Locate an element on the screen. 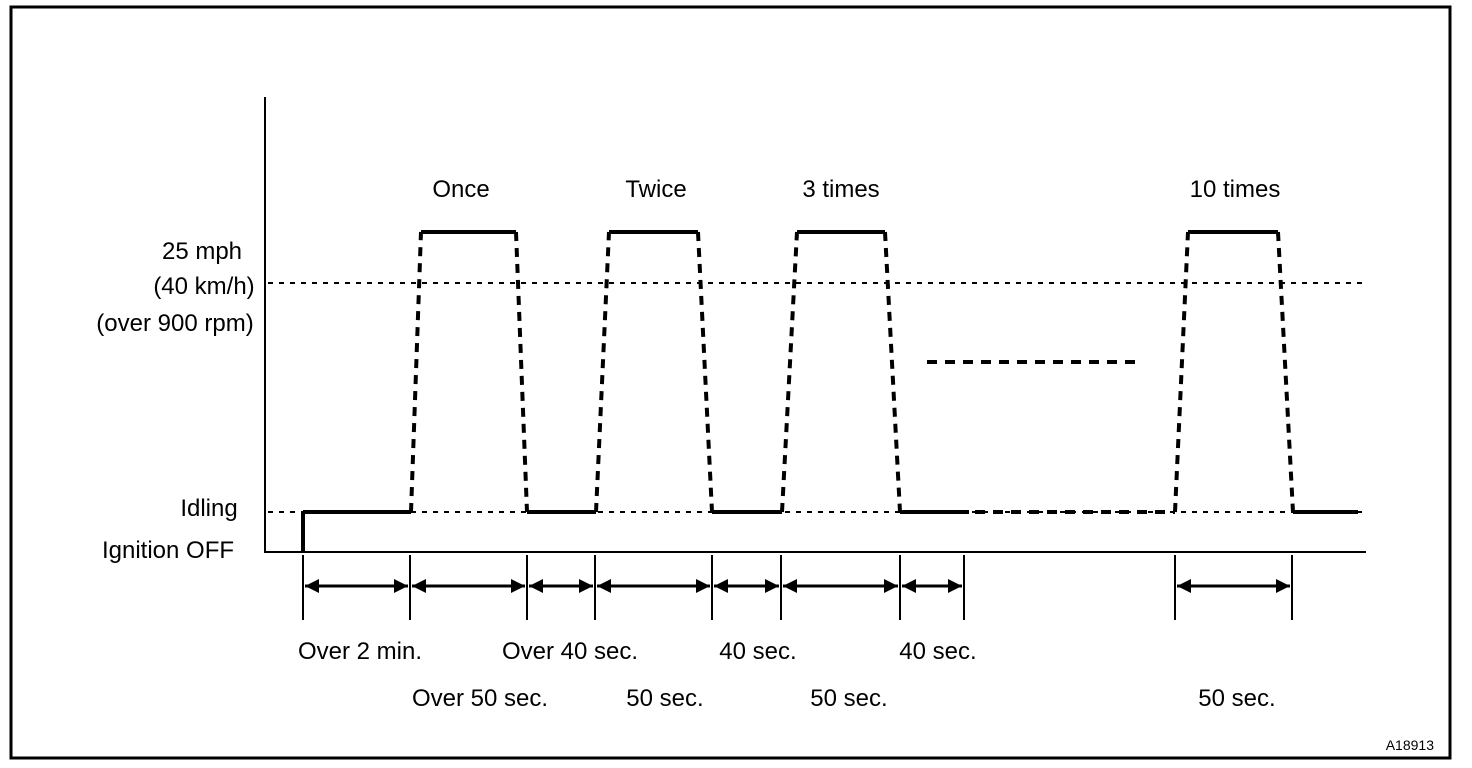 This screenshot has width=1472, height=768. interval-label-over-50-sec: Over 50 sec. is located at coordinates (480, 698).